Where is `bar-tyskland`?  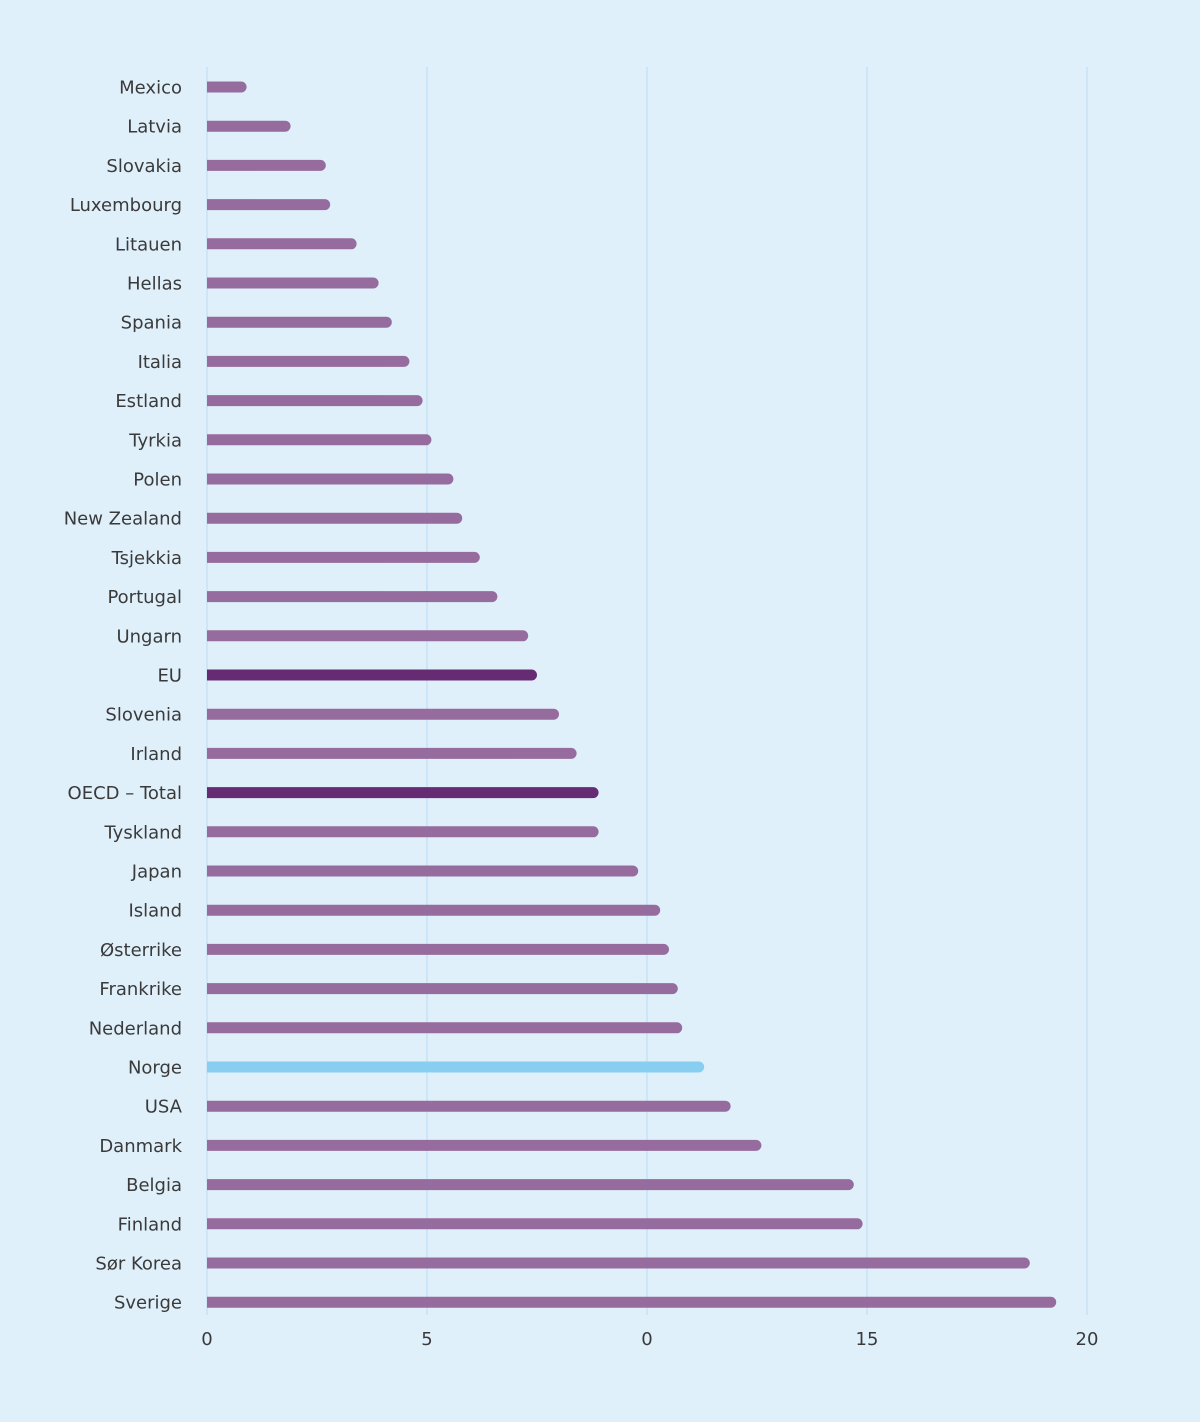 bar-tyskland is located at coordinates (403, 832).